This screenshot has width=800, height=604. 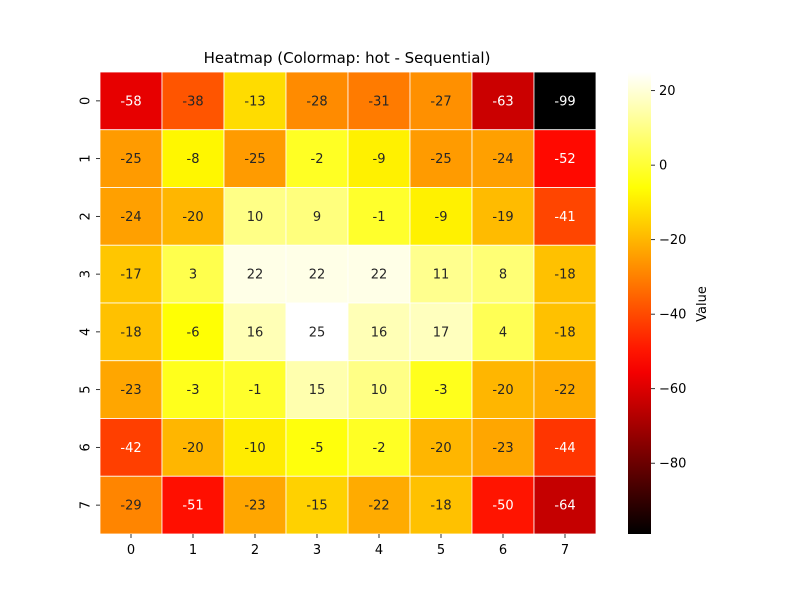 What do you see at coordinates (130, 506) in the screenshot?
I see `cell-value-label: -29` at bounding box center [130, 506].